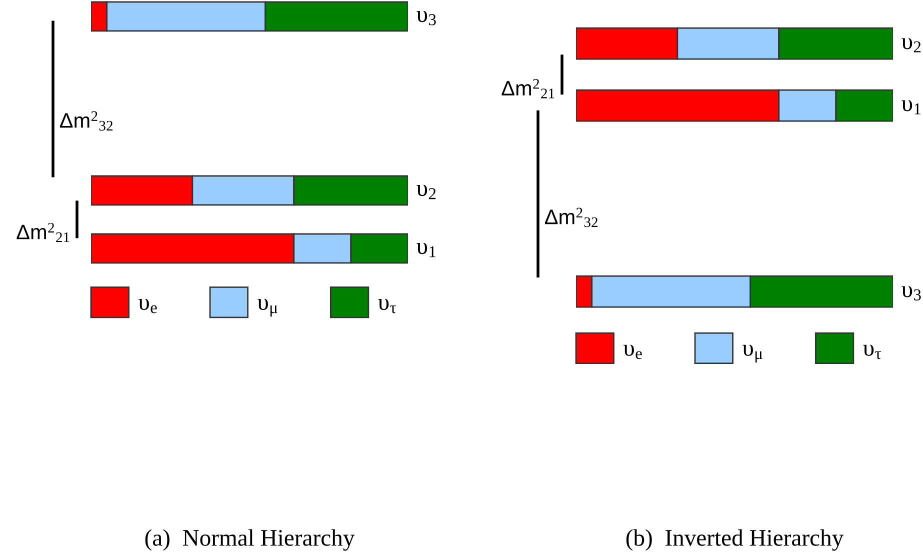 The image size is (923, 558). I want to click on text: (a) Normal Hierarchy, so click(250, 540).